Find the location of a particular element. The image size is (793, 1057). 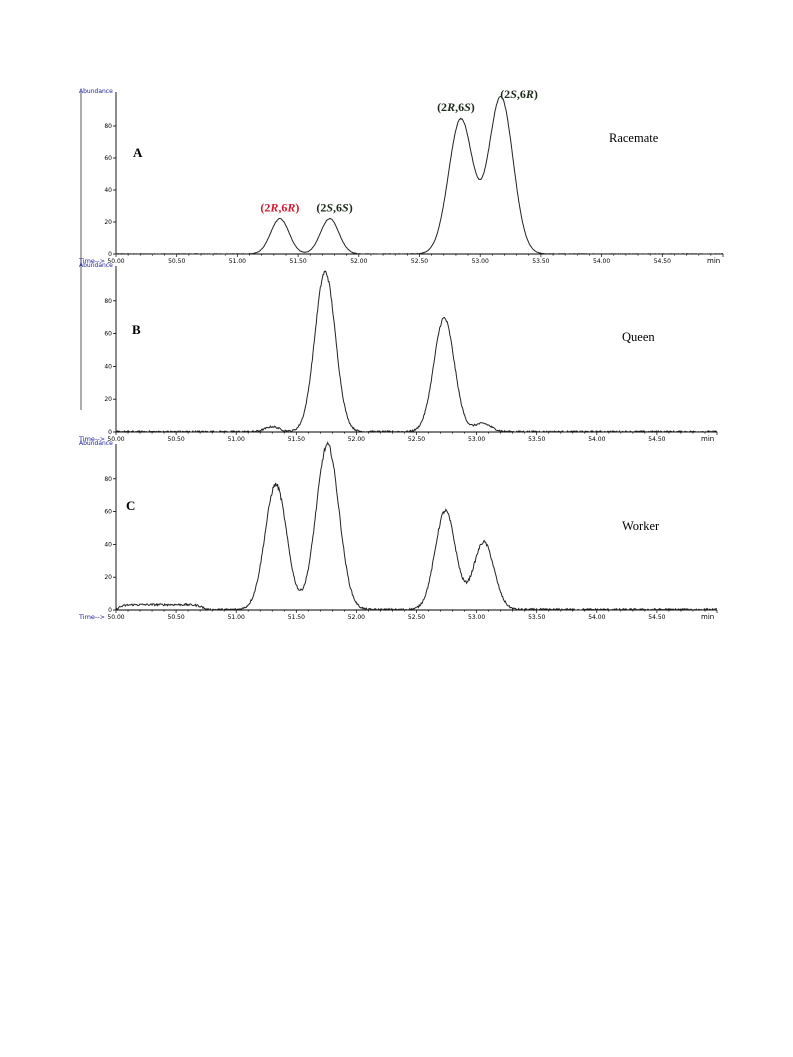

peak-label: (2S,6S) is located at coordinates (334, 208).